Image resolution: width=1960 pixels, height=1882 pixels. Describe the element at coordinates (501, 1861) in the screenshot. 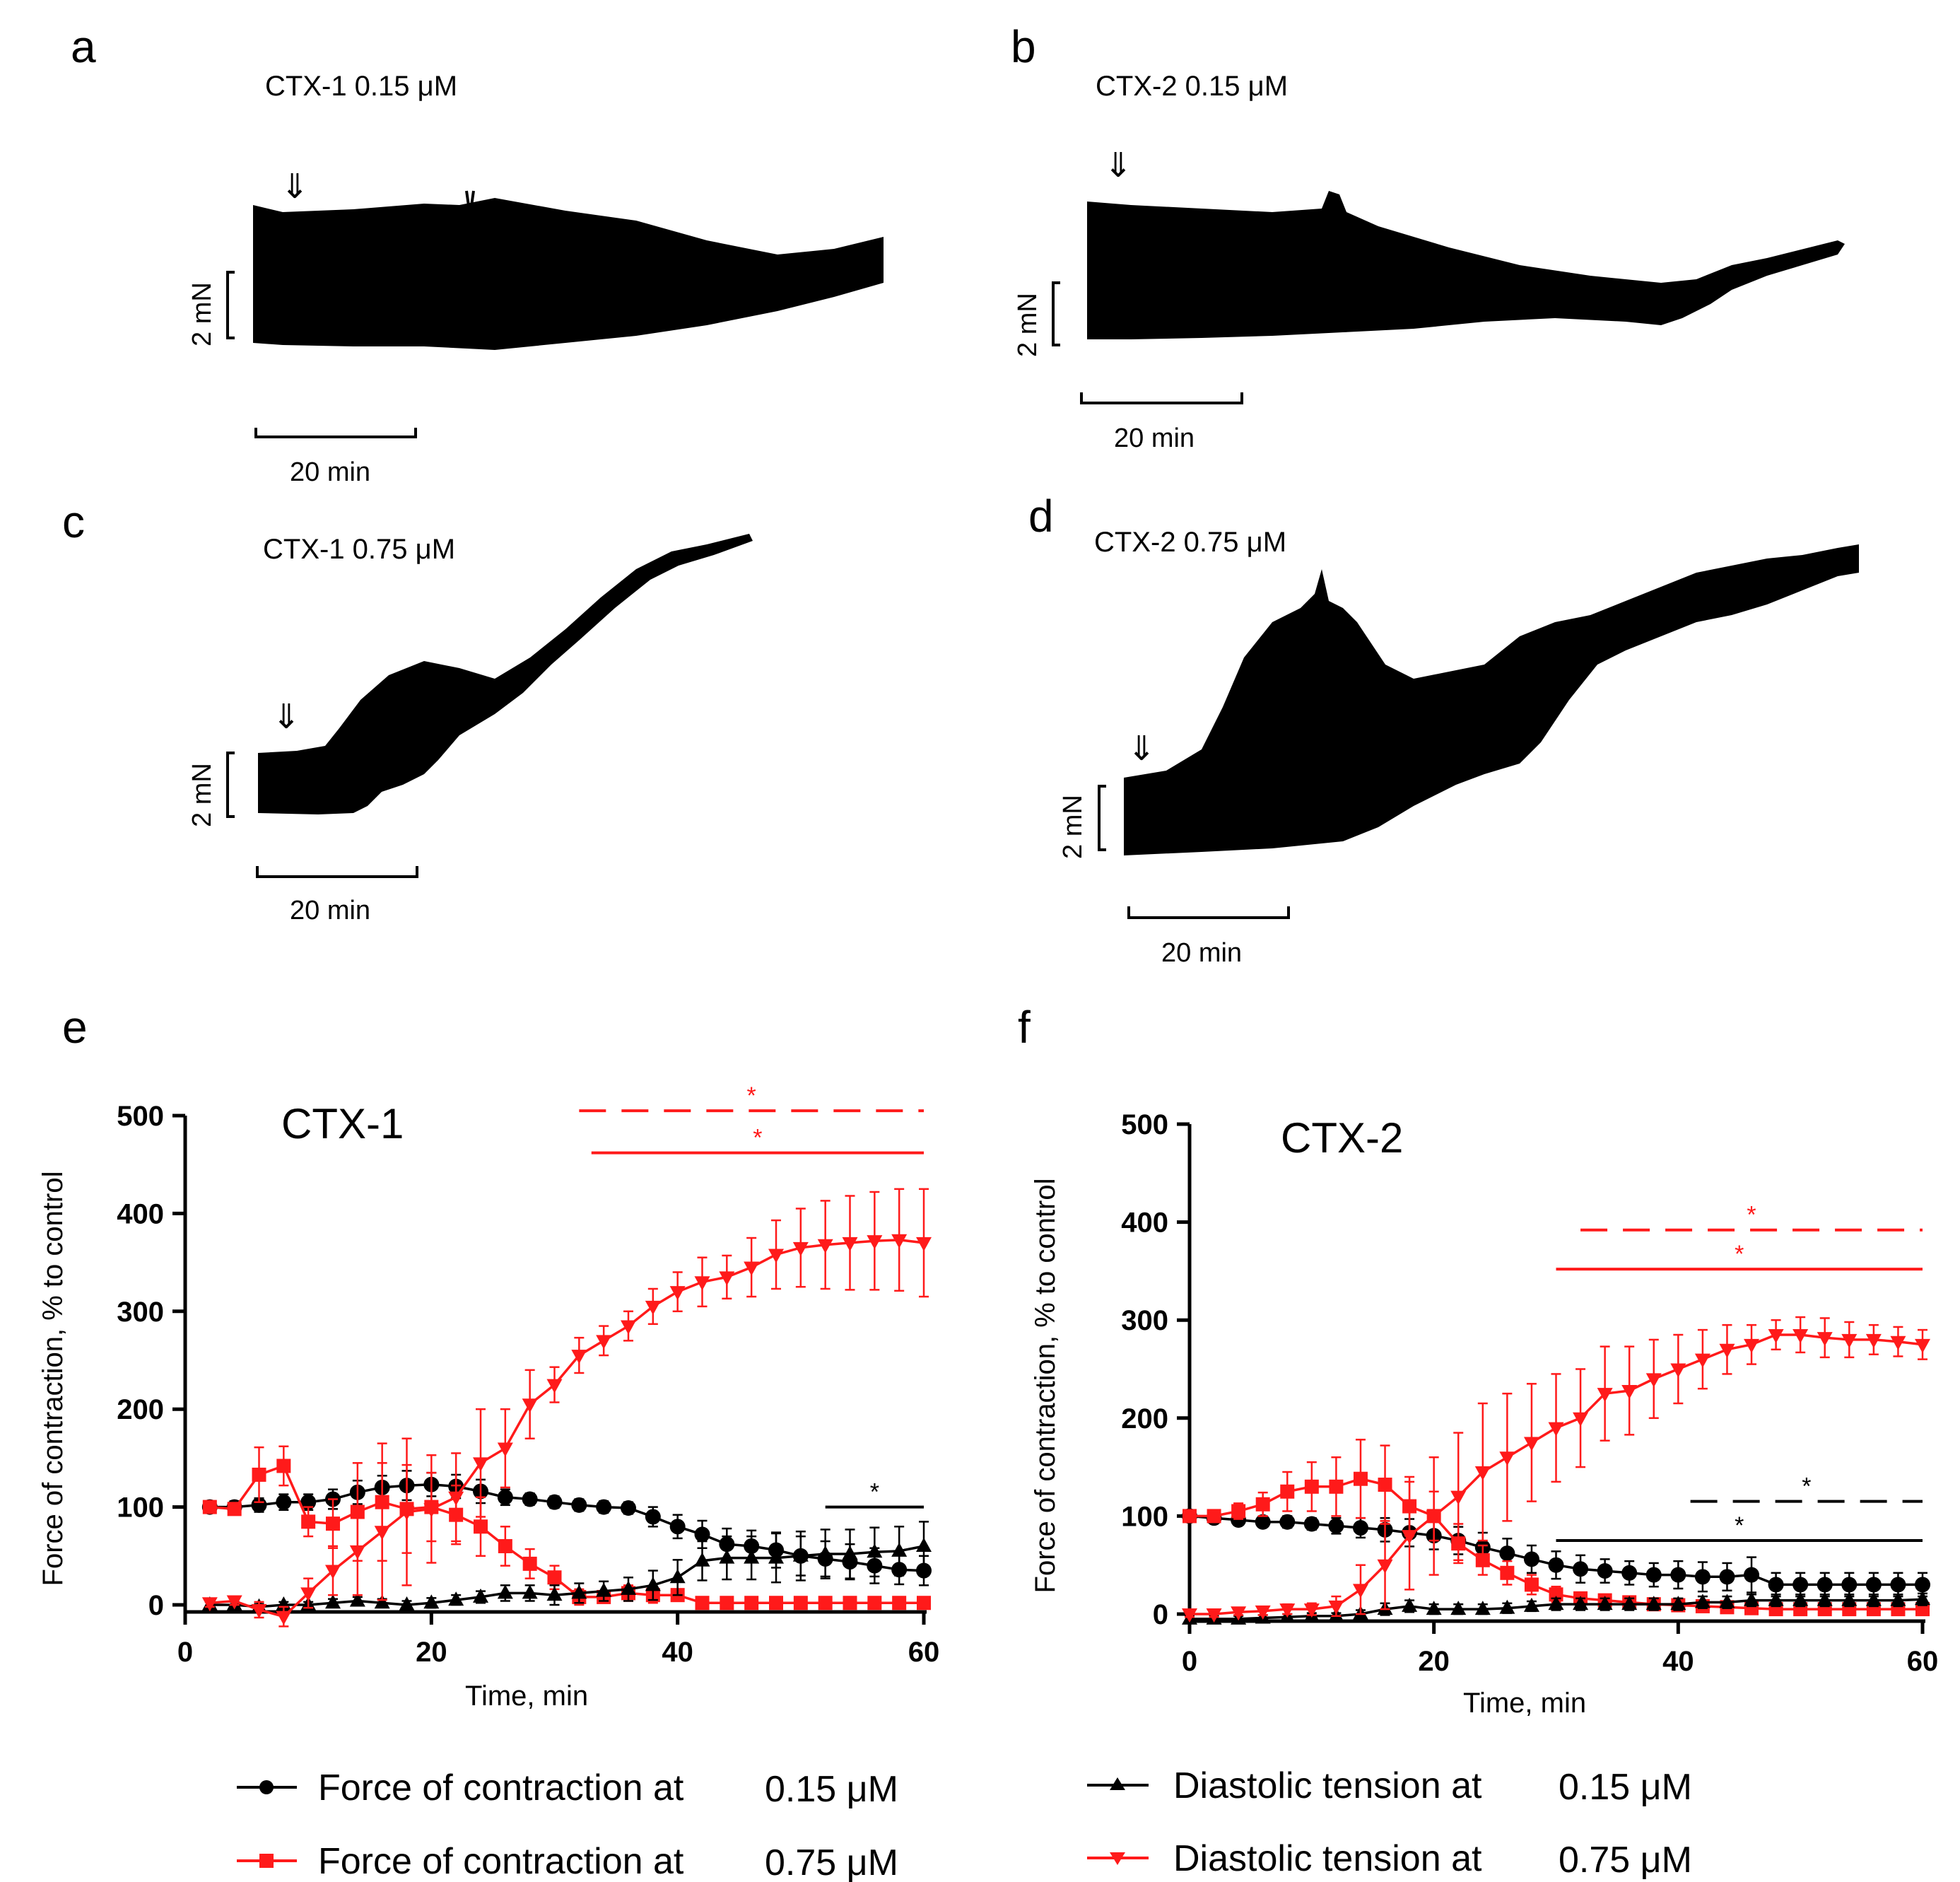

I see `legend-label-fc-075: Force of contraction at` at that location.